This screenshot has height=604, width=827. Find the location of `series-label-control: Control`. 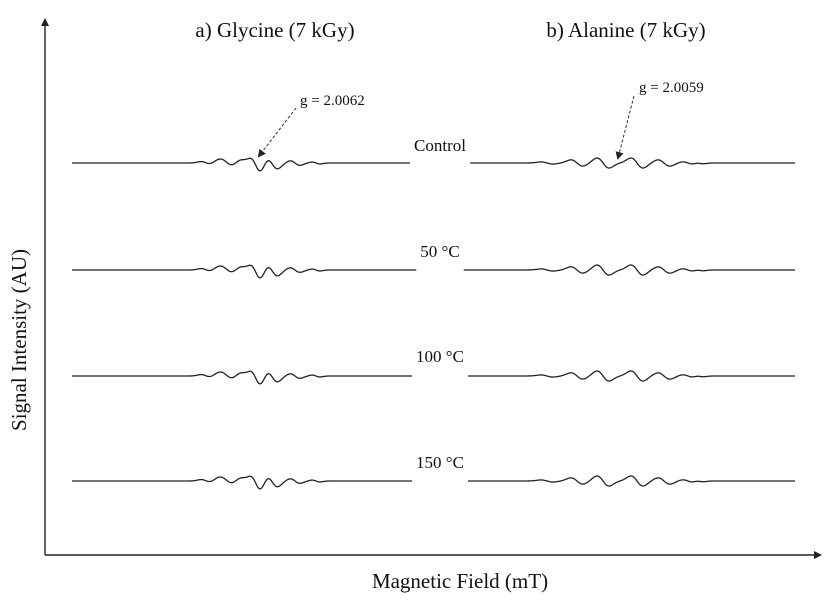

series-label-control: Control is located at coordinates (440, 145).